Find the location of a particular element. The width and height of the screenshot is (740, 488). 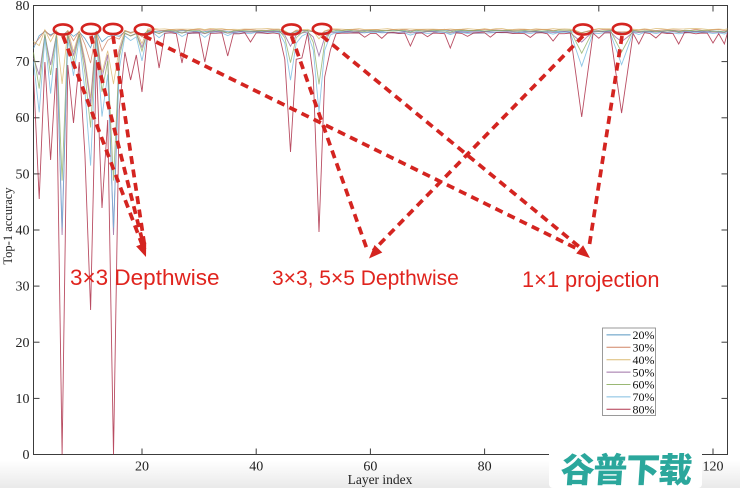

svg-text: 3×3 Depthwise is located at coordinates (144, 277).